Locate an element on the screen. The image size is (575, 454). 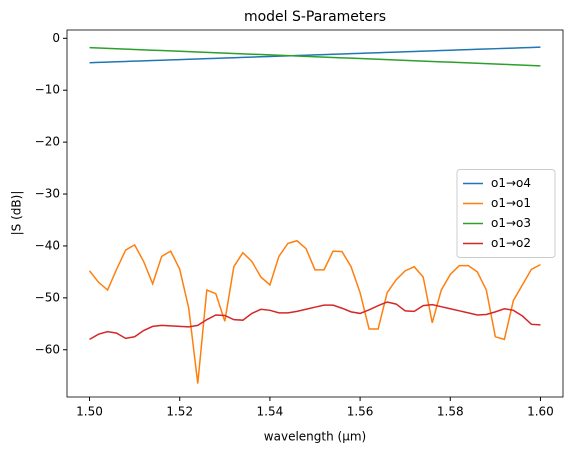
y-tick-label: −30 is located at coordinates (47, 194).